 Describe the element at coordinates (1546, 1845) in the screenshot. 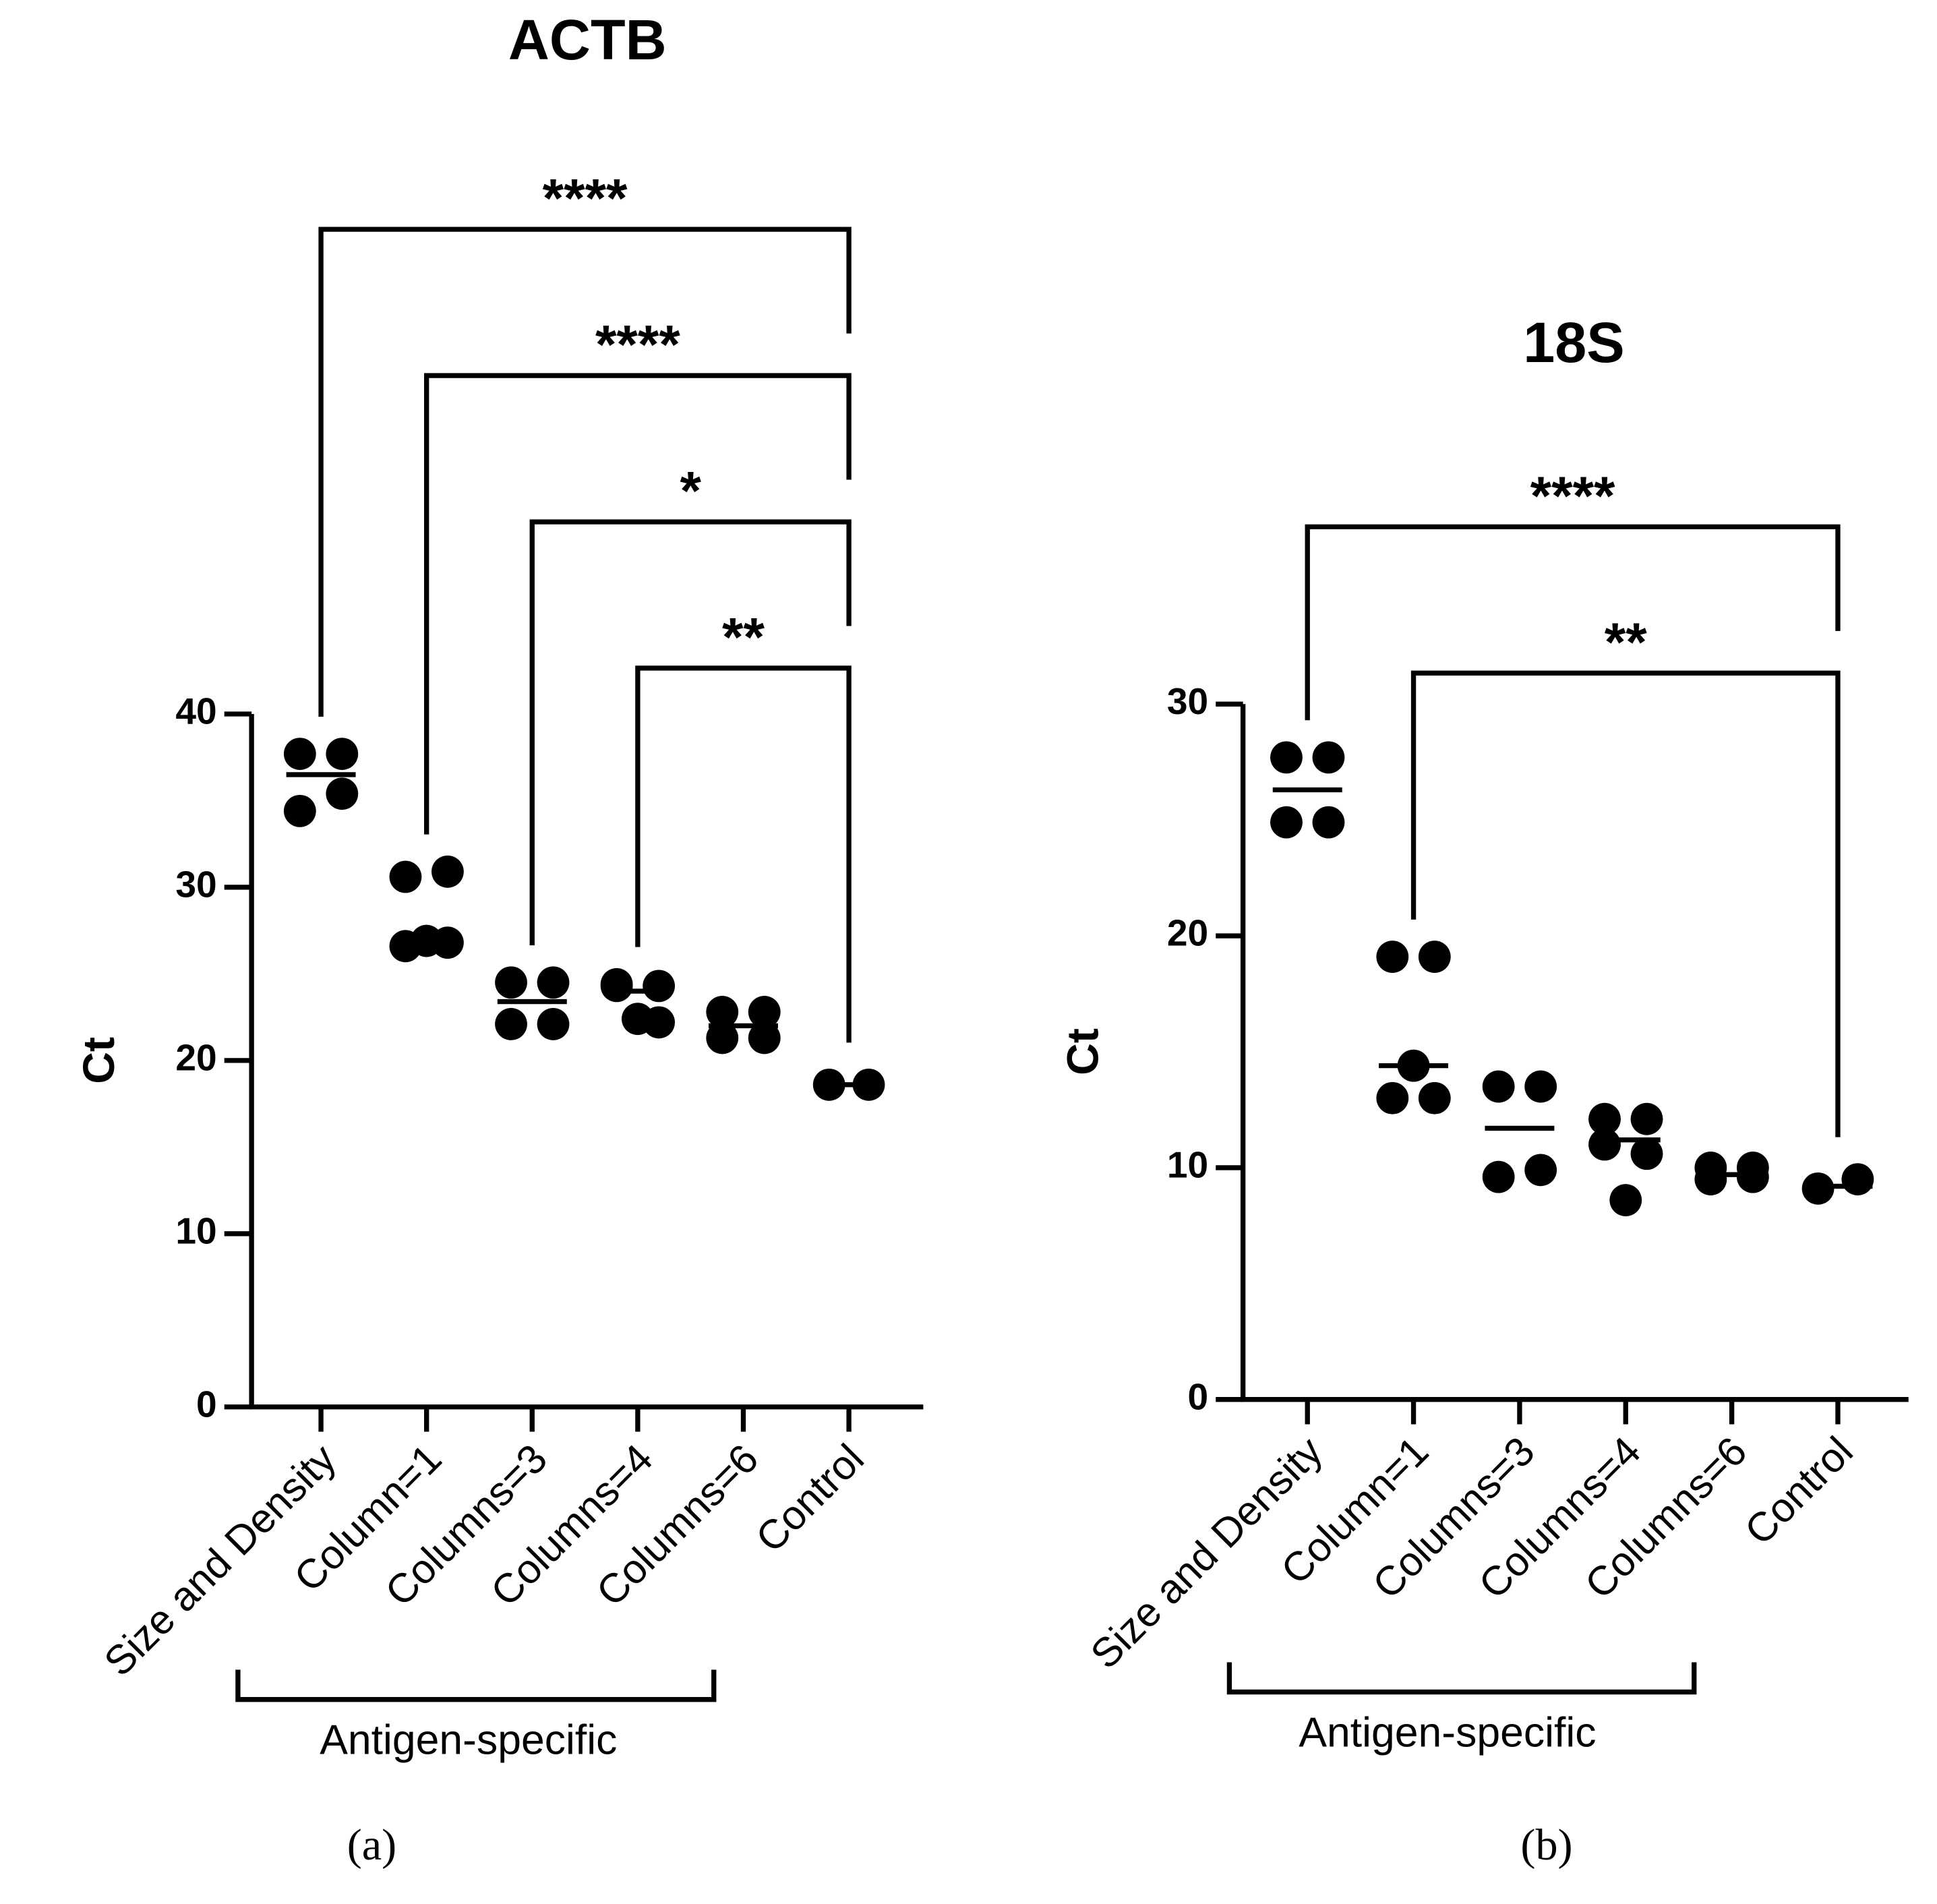

I see `caption: (b)` at that location.